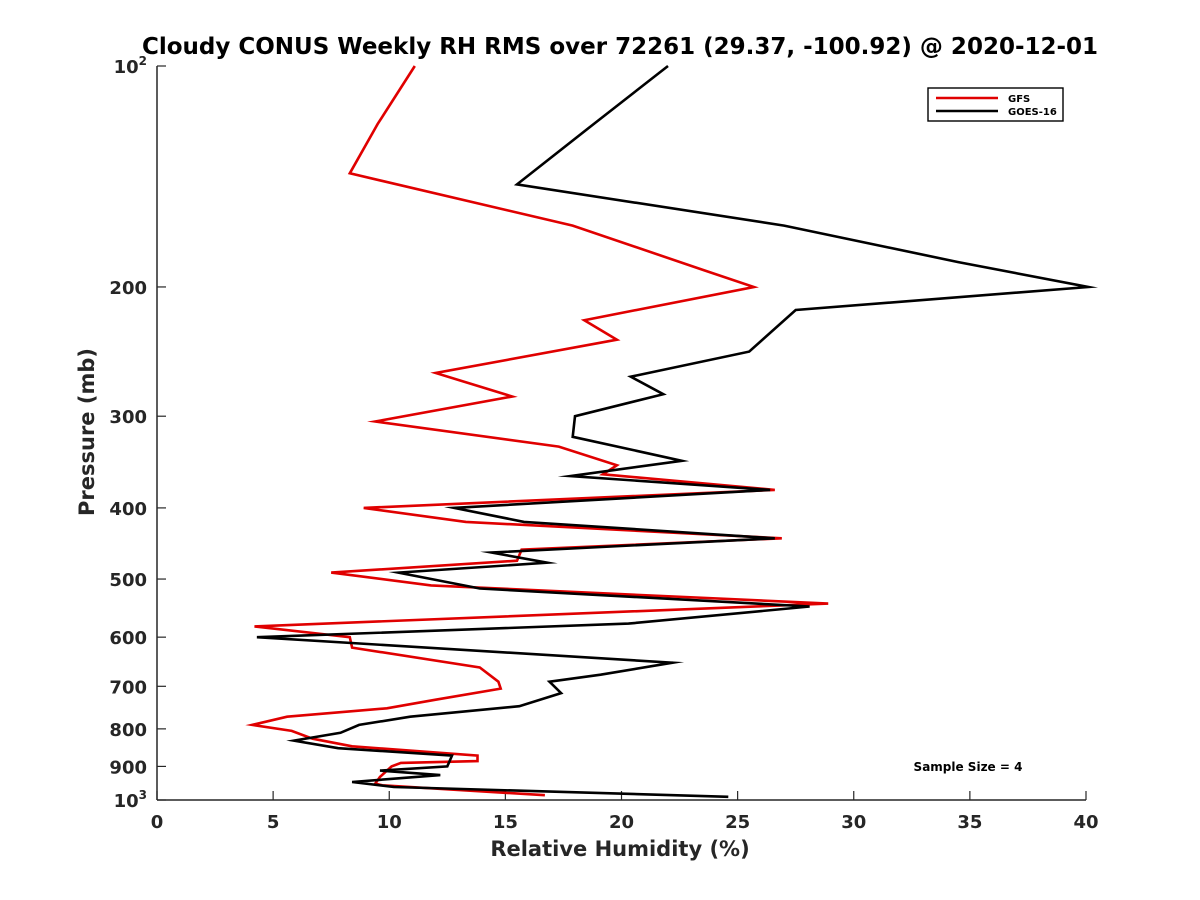 The width and height of the screenshot is (1200, 900). I want to click on legend-box, so click(995, 104).